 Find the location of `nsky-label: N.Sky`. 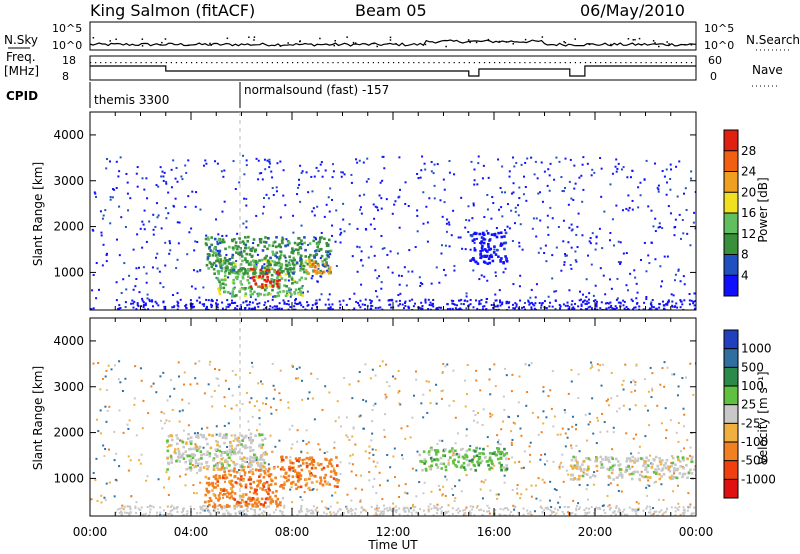

nsky-label: N.Sky is located at coordinates (21, 40).